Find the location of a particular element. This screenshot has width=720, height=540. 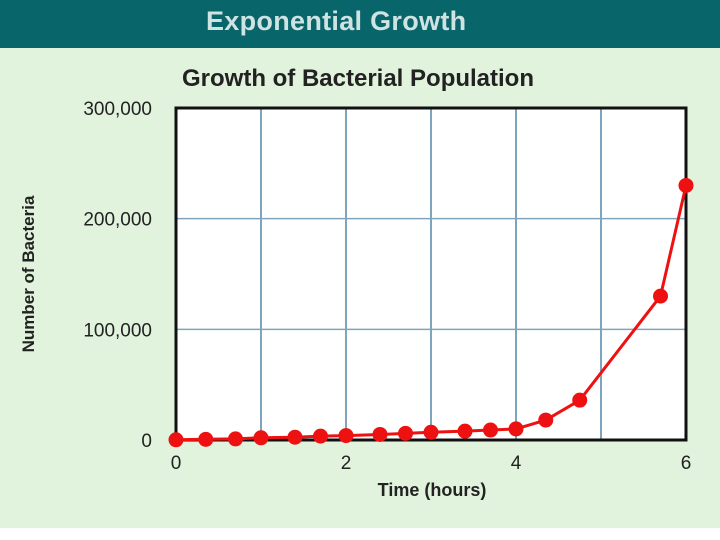

x-tick-label: 0 is located at coordinates (176, 463).